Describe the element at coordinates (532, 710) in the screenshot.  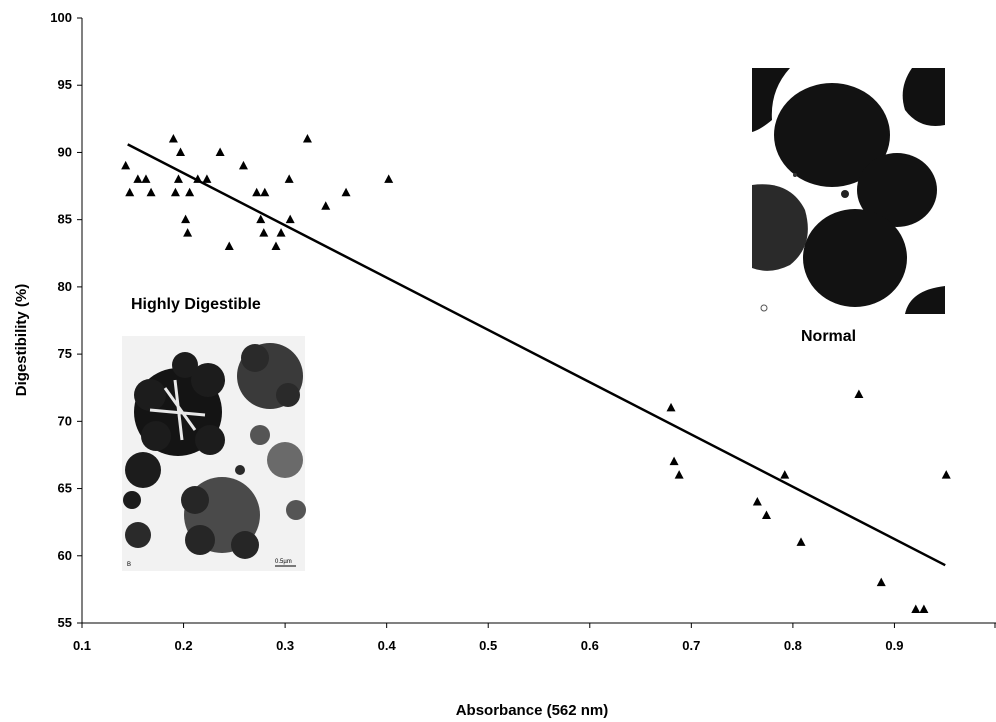
I see `x-axis-title: Absorbance (562 nm)` at that location.